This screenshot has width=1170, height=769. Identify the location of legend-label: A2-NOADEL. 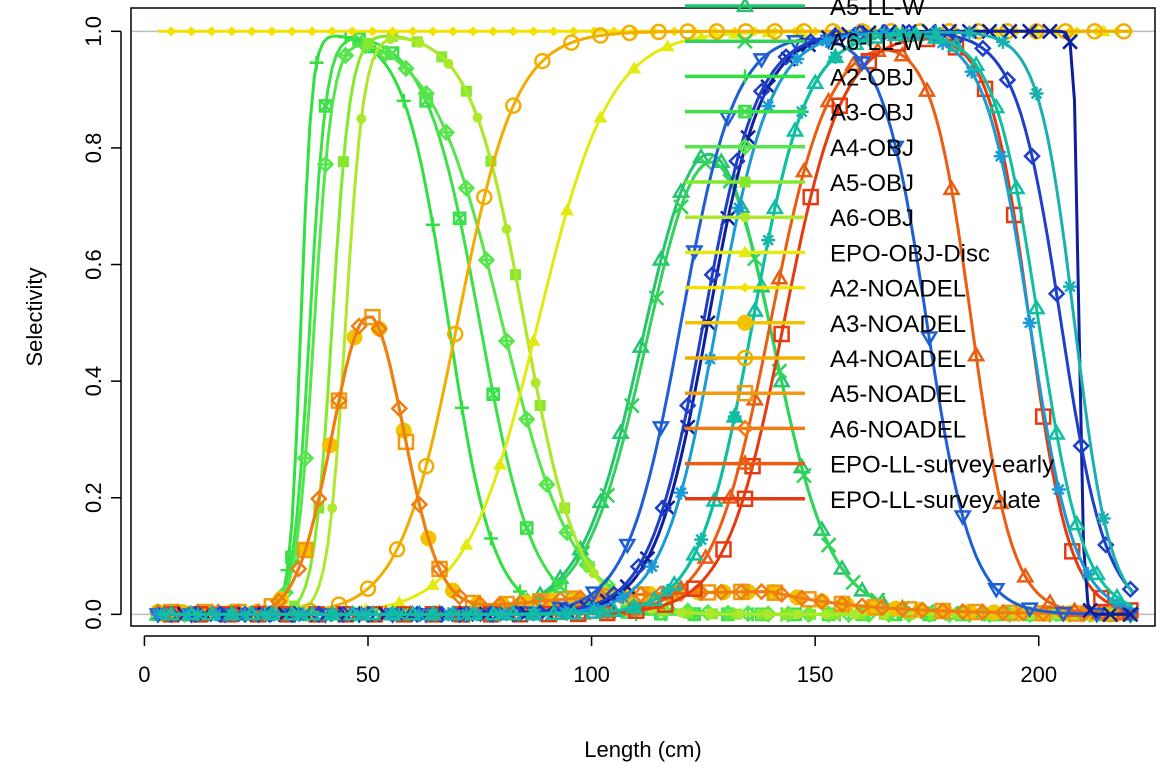
(898, 289).